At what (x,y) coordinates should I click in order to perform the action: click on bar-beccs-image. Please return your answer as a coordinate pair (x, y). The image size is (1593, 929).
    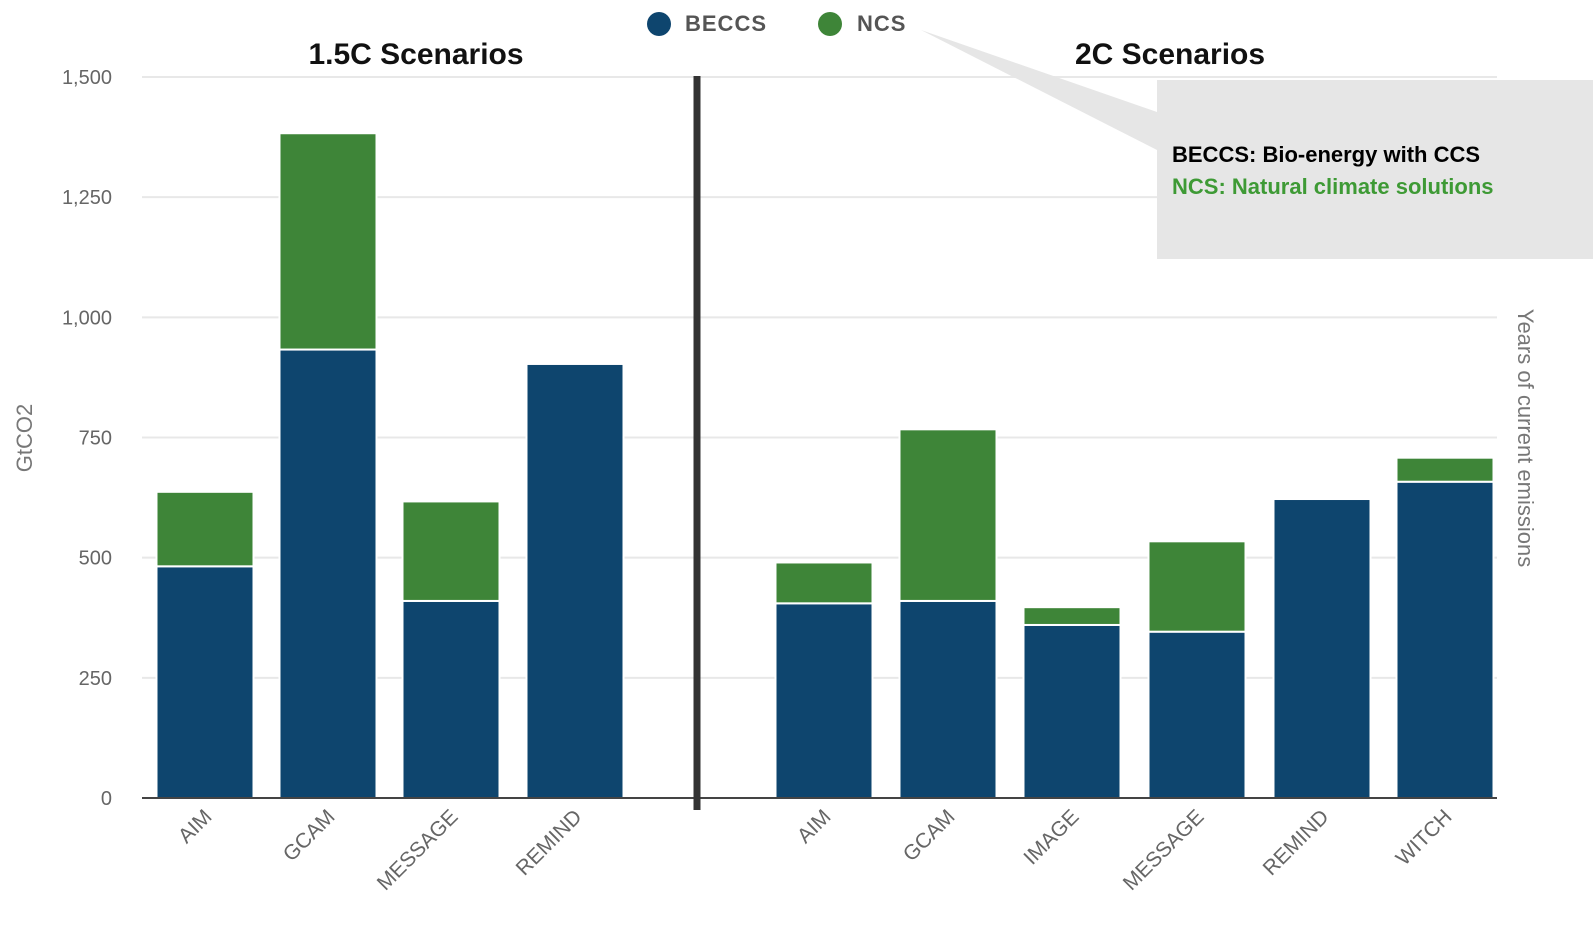
    Looking at the image, I should click on (1072, 711).